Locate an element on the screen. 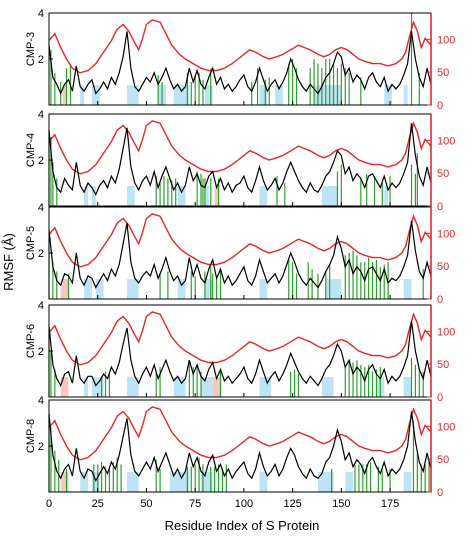  x-tick-label: 125 is located at coordinates (292, 504).